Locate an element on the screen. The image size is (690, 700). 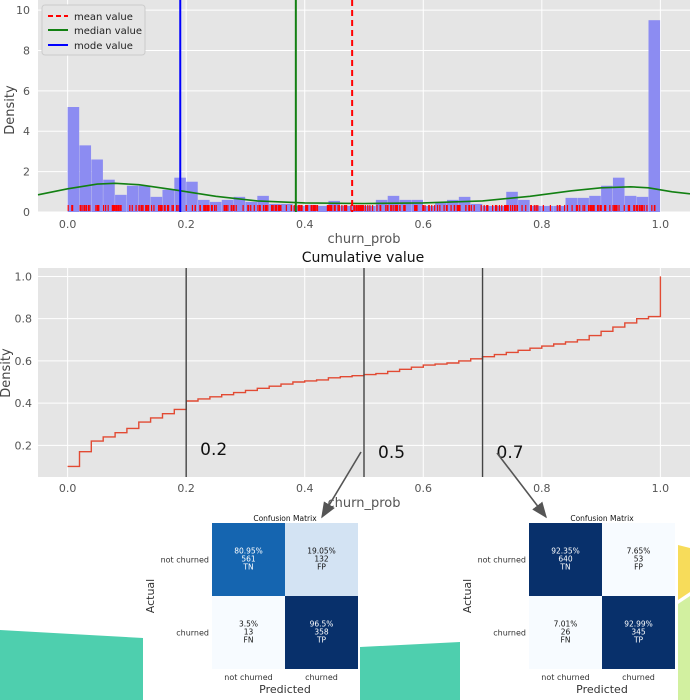
cell-count: 26 is located at coordinates (566, 632).